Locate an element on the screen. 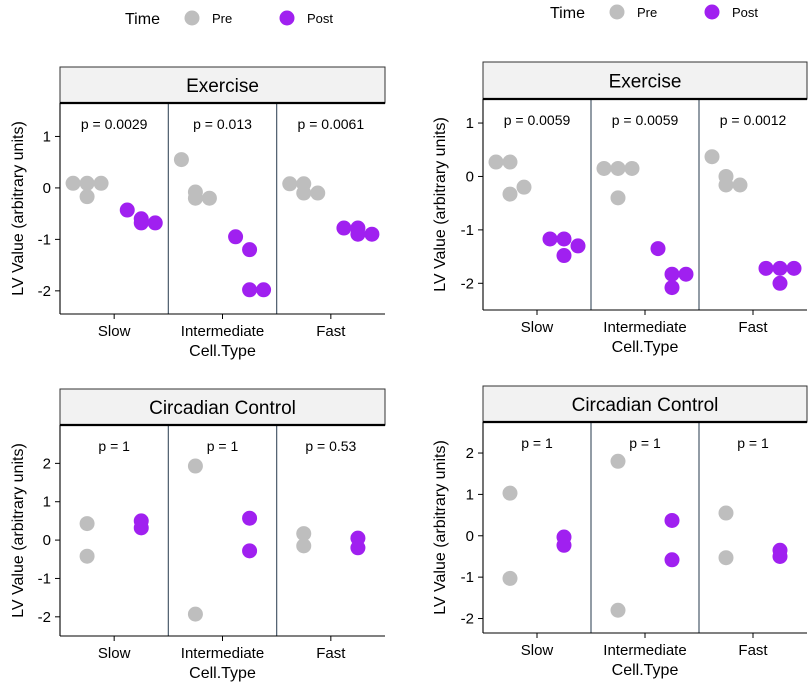  legend: Time Pre Post is located at coordinates (229, 19).